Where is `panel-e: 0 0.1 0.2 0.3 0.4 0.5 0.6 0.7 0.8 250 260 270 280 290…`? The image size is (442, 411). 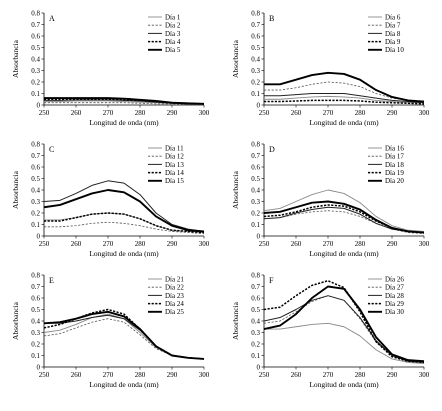
panel-e: 0 0.1 0.2 0.3 0.4 0.5 0.6 0.7 0.8 250 260 270 280 290… is located at coordinates (110, 330).